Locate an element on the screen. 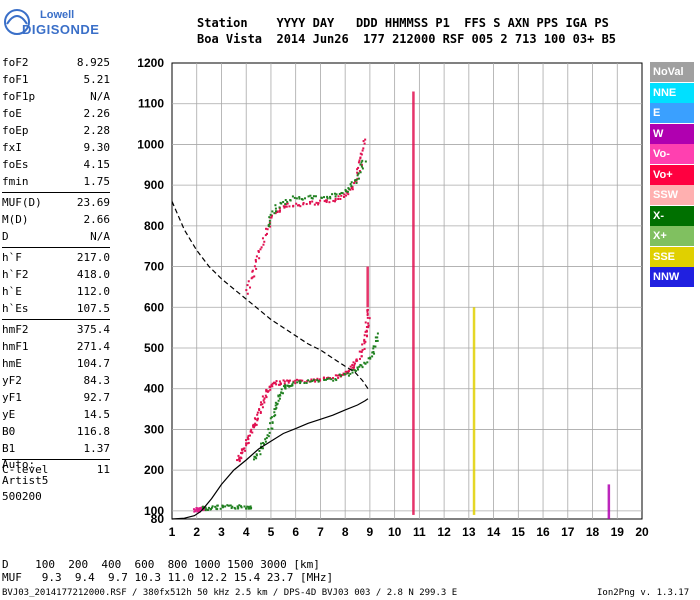 The width and height of the screenshot is (700, 600). x-tick-label: 17 is located at coordinates (568, 532).